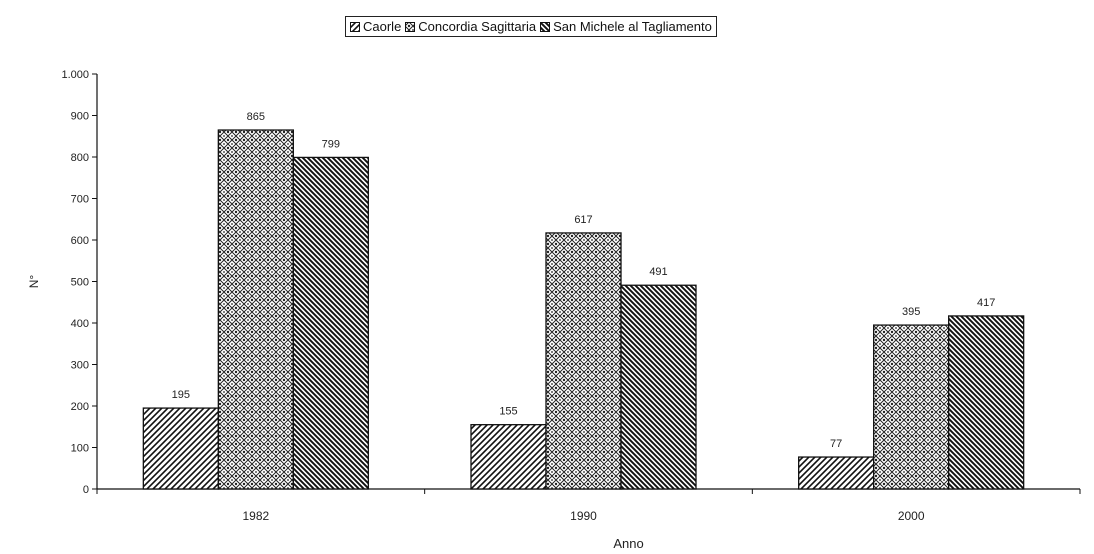 Image resolution: width=1094 pixels, height=554 pixels. What do you see at coordinates (80, 324) in the screenshot?
I see `y-tick-label: 400` at bounding box center [80, 324].